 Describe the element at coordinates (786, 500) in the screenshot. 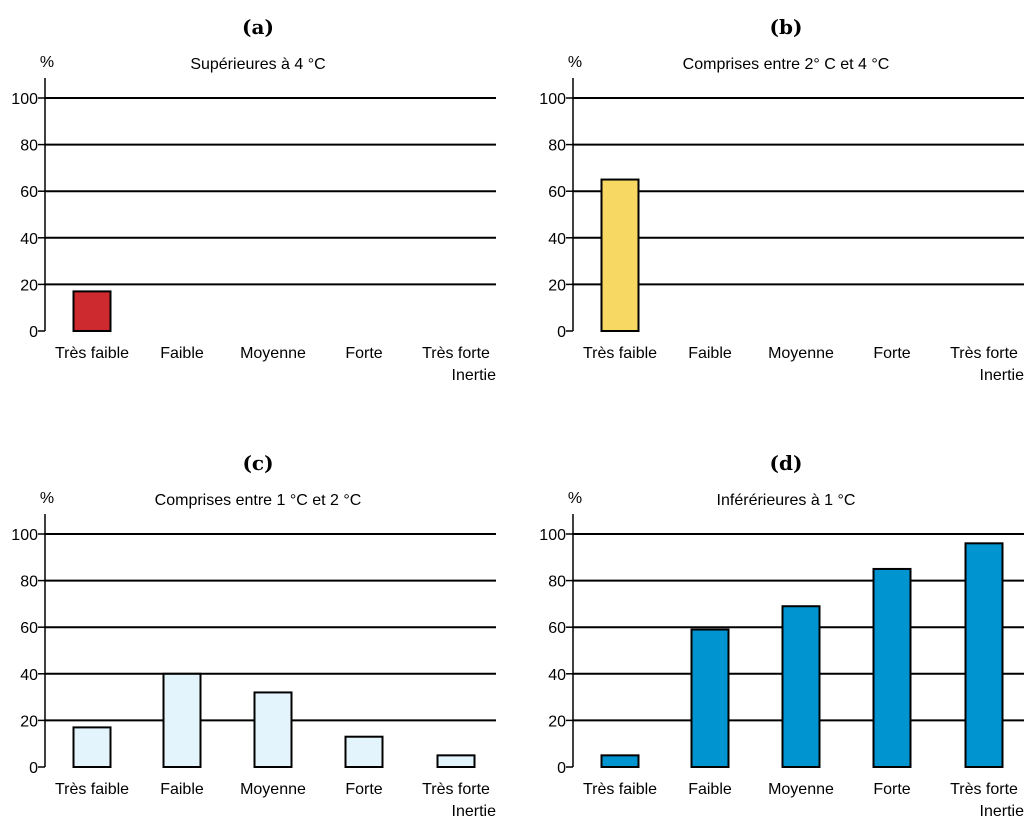

I see `chart-title: Inférérieures à 1 °C` at that location.